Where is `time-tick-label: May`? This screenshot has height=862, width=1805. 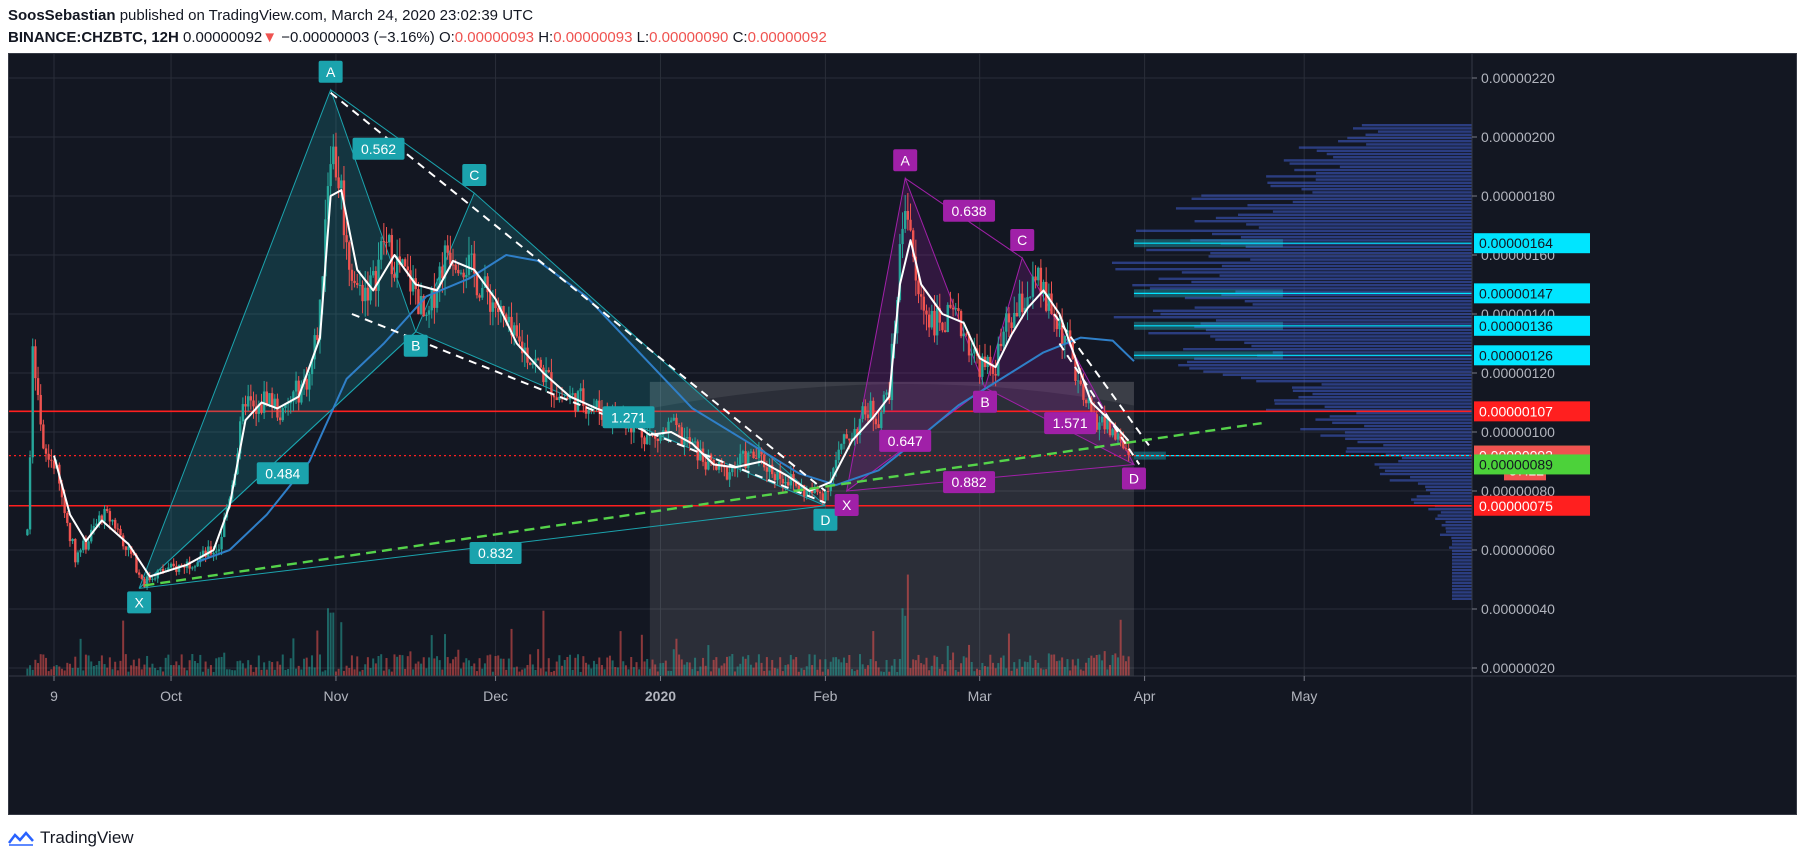
time-tick-label: May is located at coordinates (1304, 696).